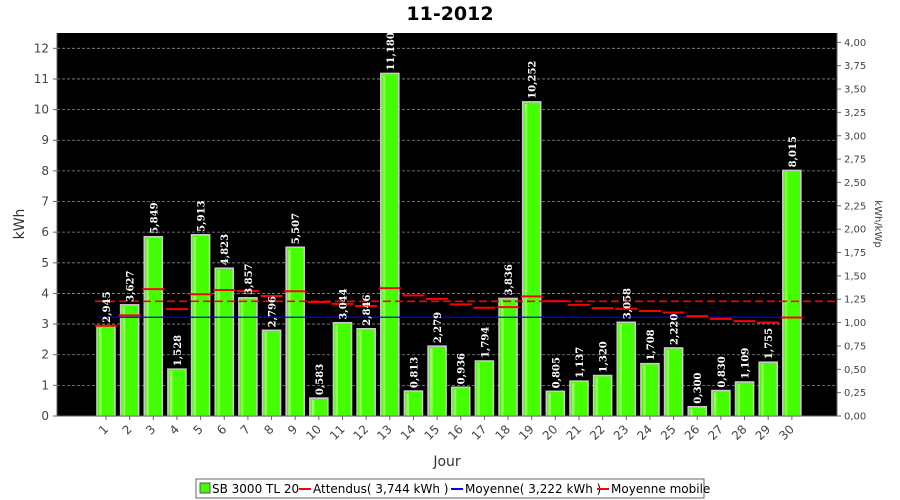  What do you see at coordinates (45, 232) in the screenshot?
I see `y-tick-label: 6` at bounding box center [45, 232].